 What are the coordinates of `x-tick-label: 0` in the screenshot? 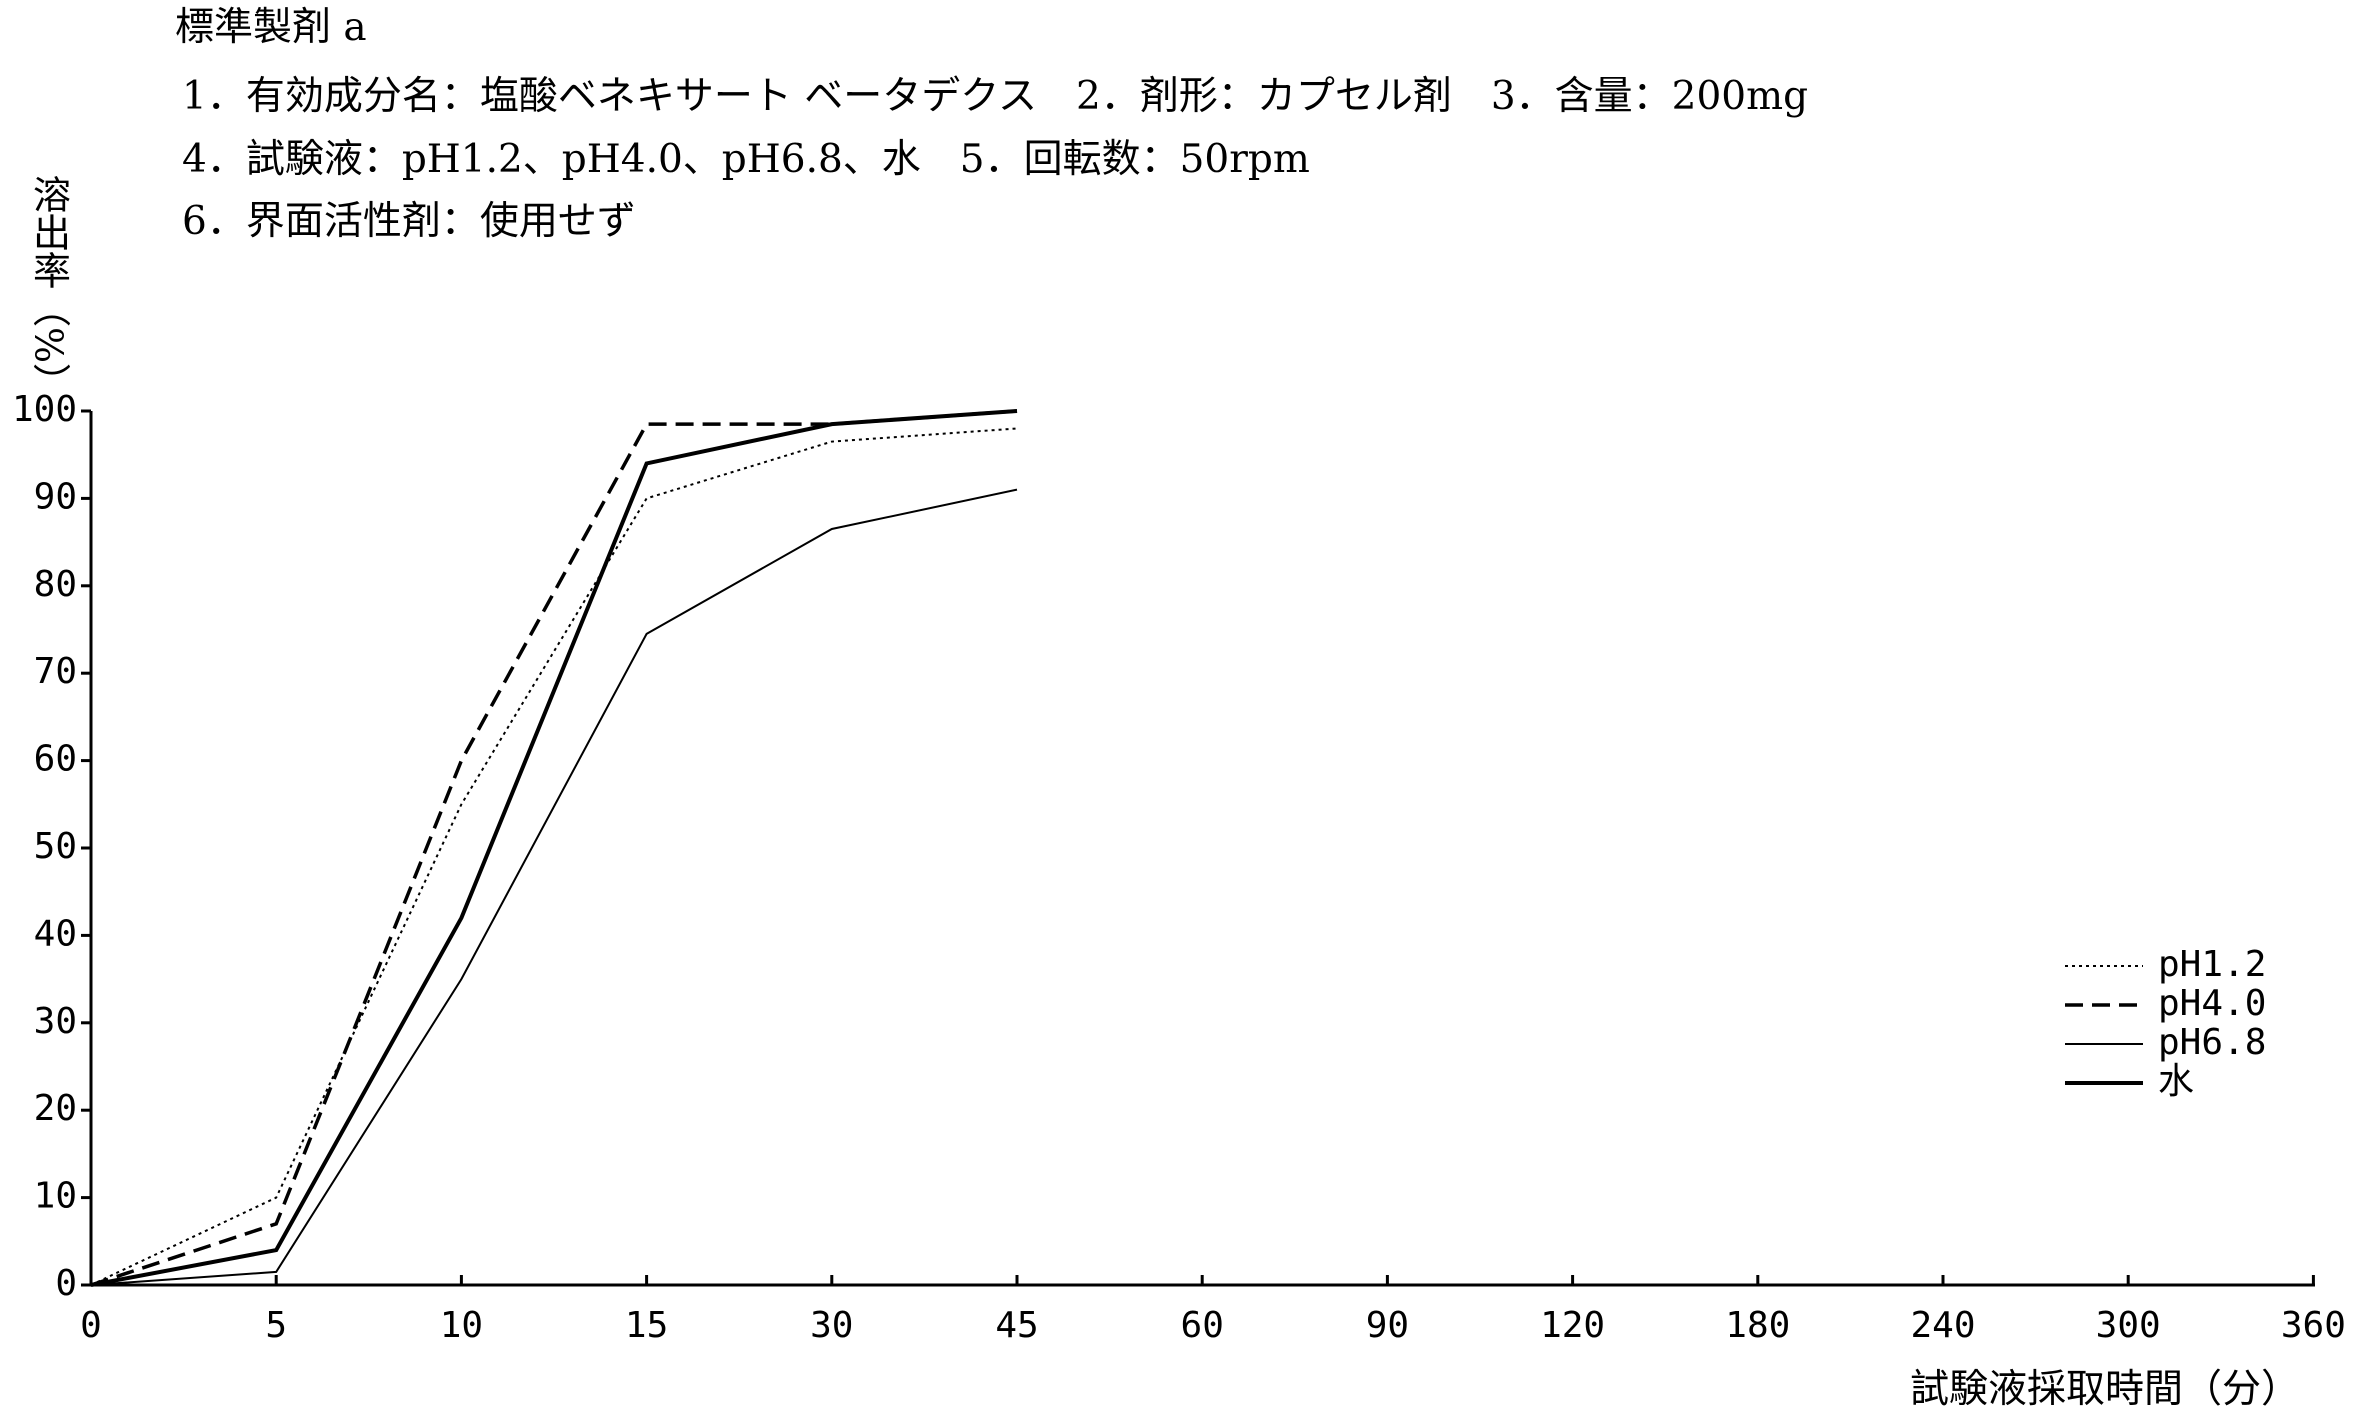 It's located at (91, 1325).